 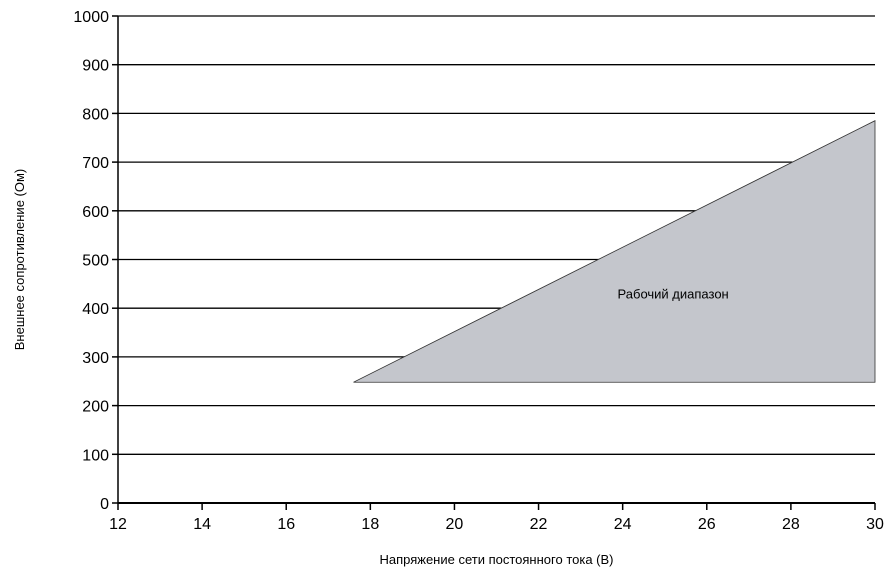 What do you see at coordinates (95, 163) in the screenshot?
I see `y-tick-label: 700` at bounding box center [95, 163].